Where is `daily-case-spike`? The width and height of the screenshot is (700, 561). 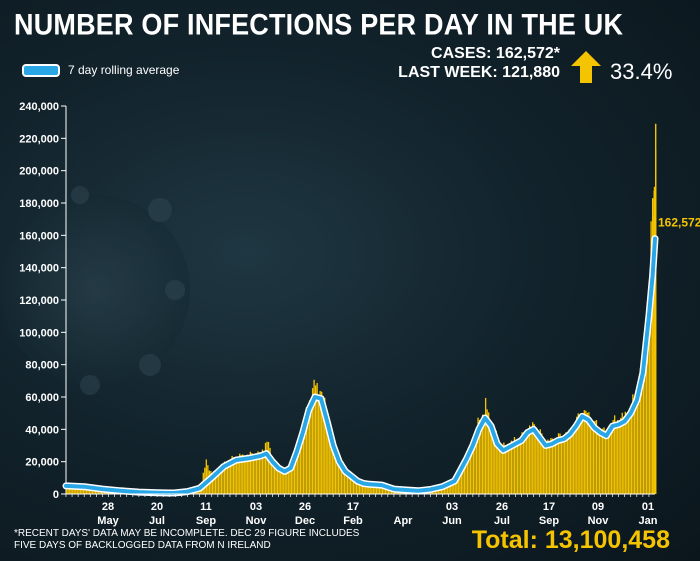
daily-case-spike is located at coordinates (656, 309).